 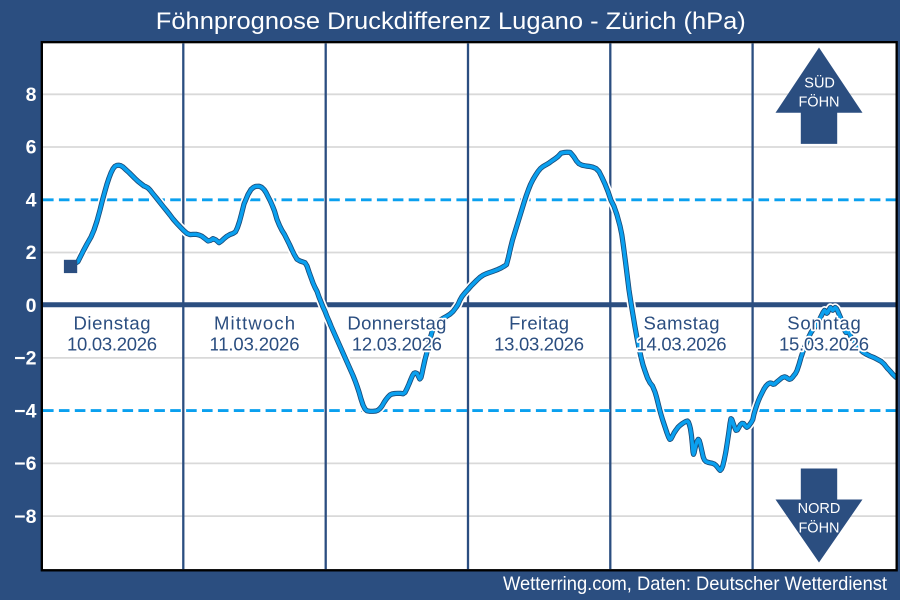 What do you see at coordinates (112, 322) in the screenshot?
I see `svg-text: Dienstag` at bounding box center [112, 322].